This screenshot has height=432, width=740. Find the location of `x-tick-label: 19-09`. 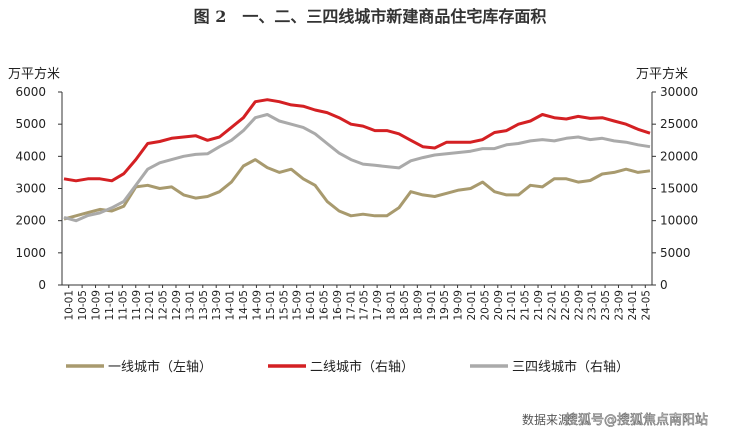

x-tick-label: 19-09 is located at coordinates (459, 305).